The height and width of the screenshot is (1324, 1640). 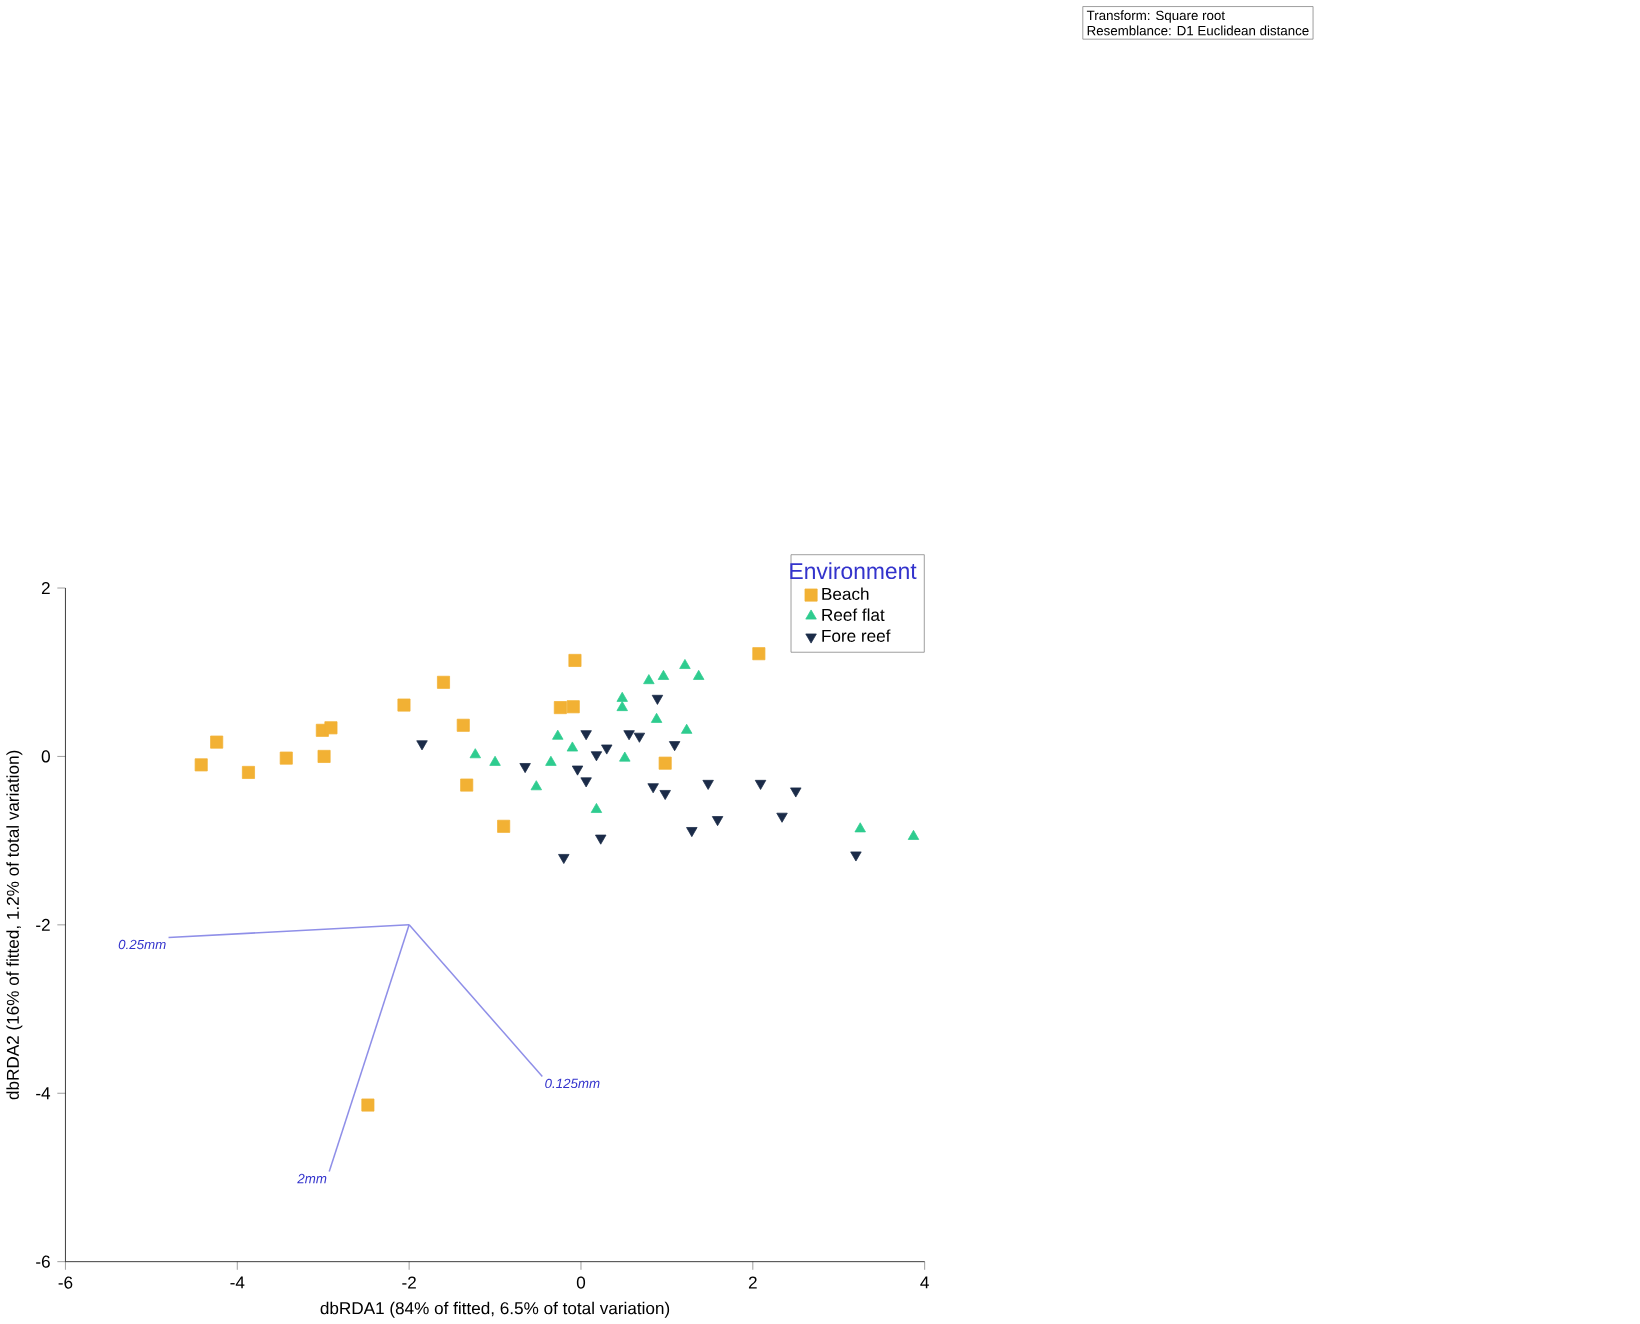 What do you see at coordinates (43, 1261) in the screenshot?
I see `y-tick-label: -6` at bounding box center [43, 1261].